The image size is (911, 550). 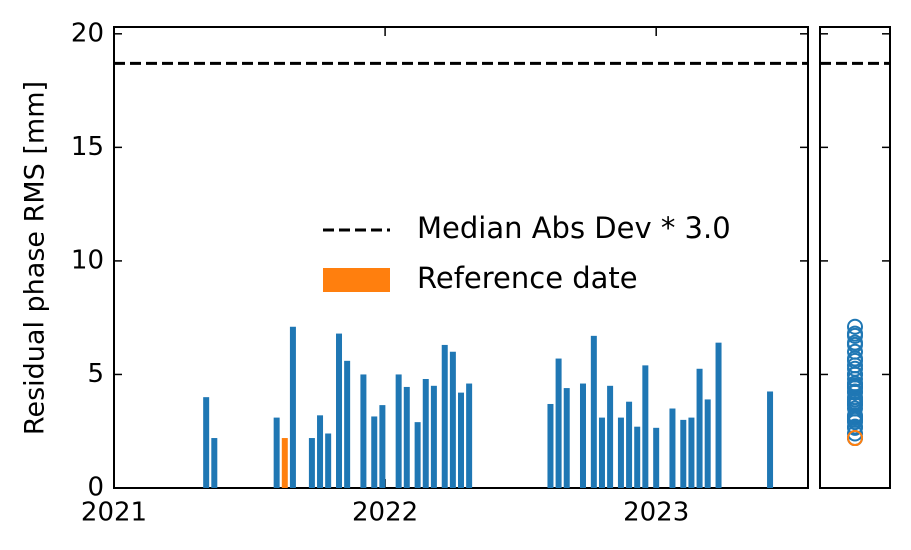 What do you see at coordinates (527, 278) in the screenshot?
I see `legend-label: Reference date` at bounding box center [527, 278].